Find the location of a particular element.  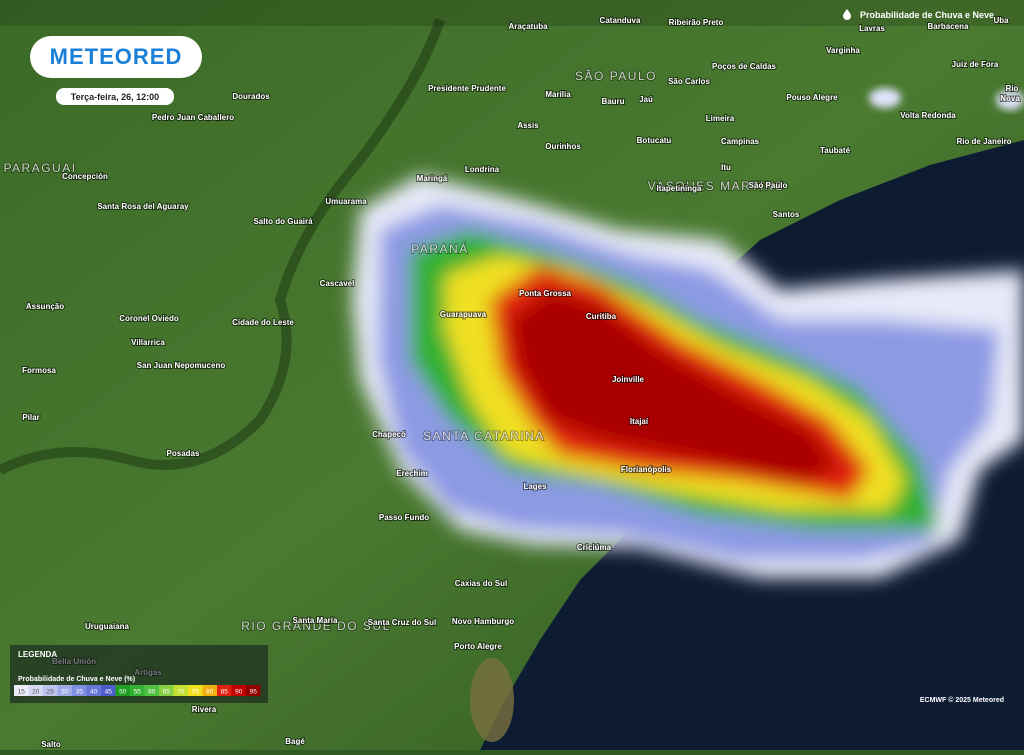

legend-value: 40 is located at coordinates (94, 692).